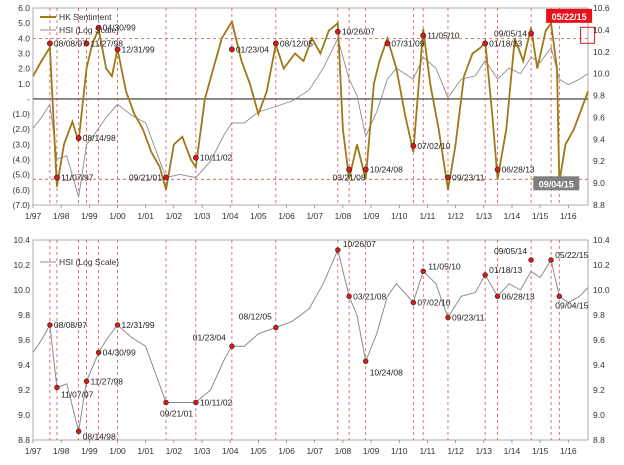 This screenshot has height=465, width=624. I want to click on badge-red, so click(569, 15).